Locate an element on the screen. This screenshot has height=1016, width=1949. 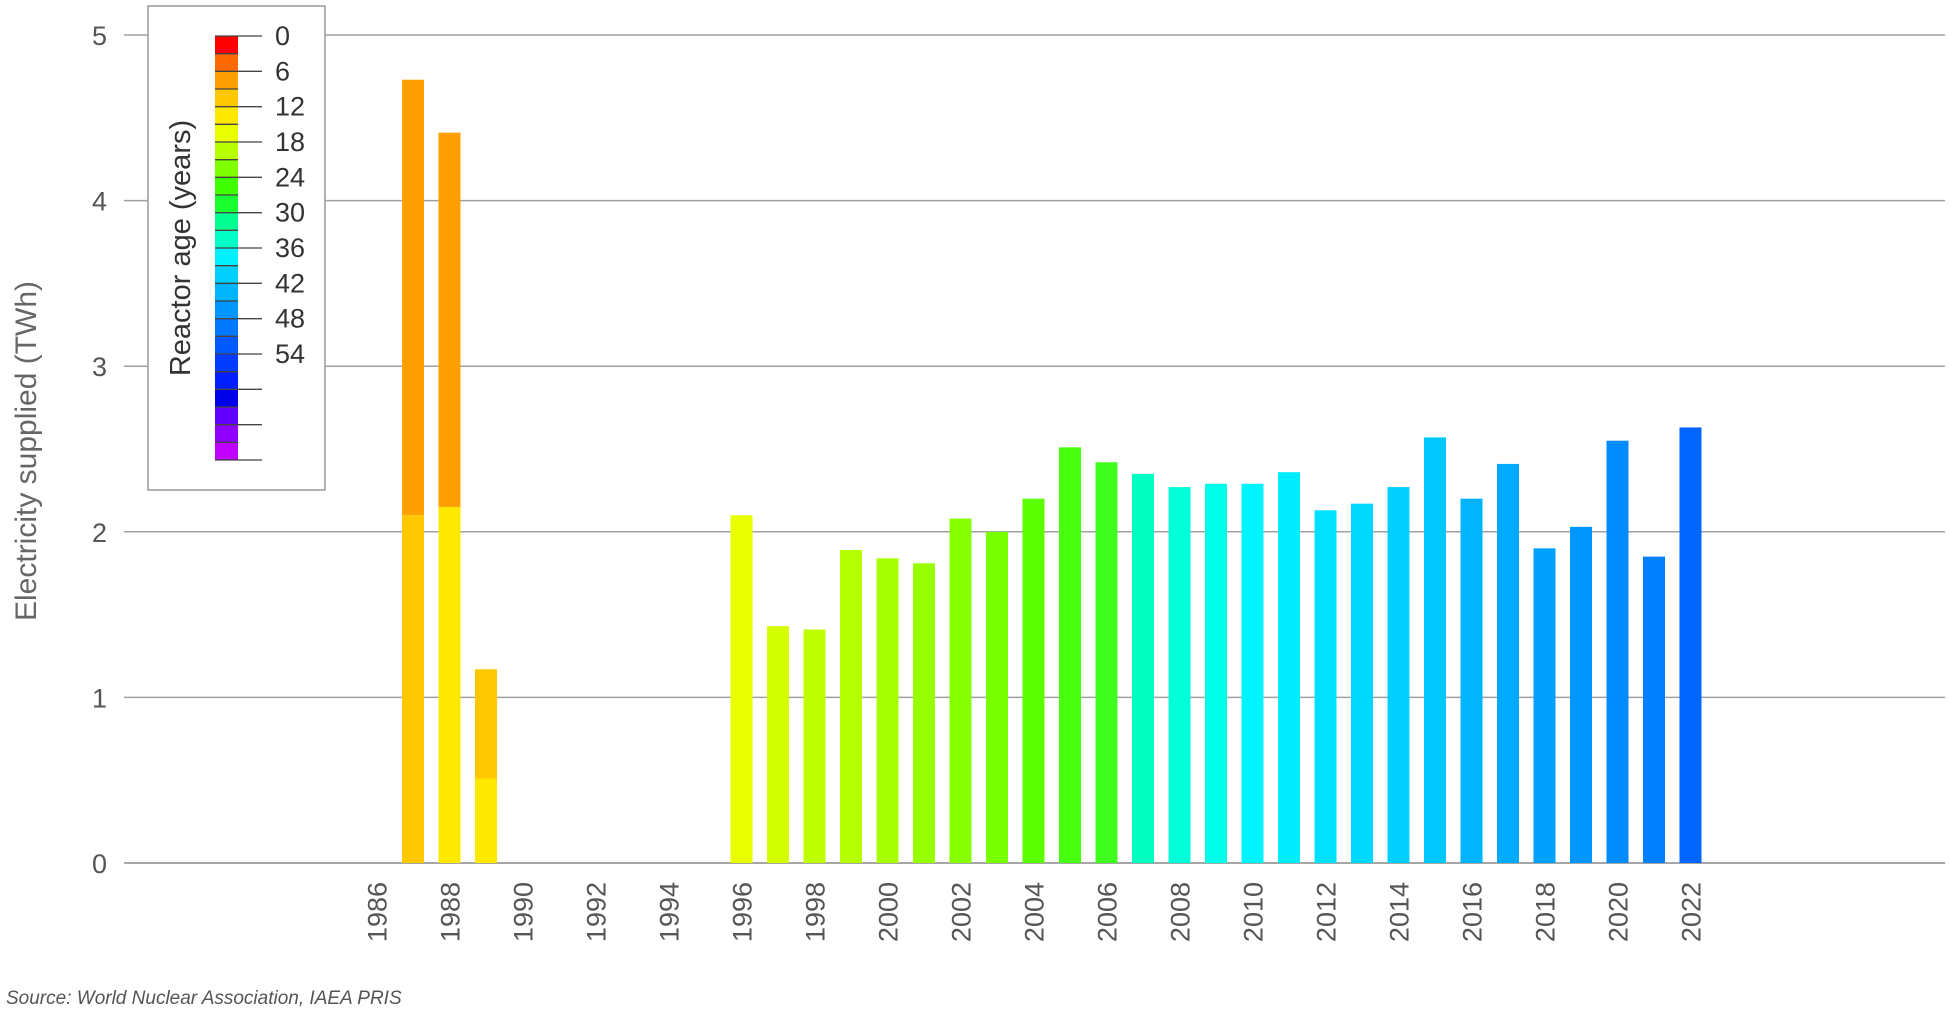
x-tick-label: 1986 is located at coordinates (378, 912).